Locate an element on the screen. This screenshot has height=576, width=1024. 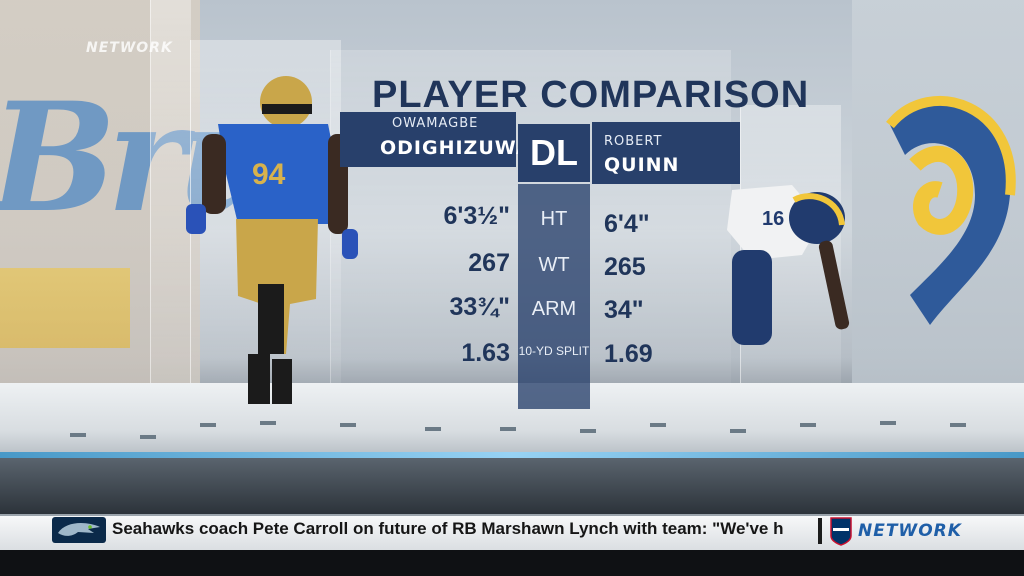
stat-label-weight: WT is located at coordinates (554, 265).